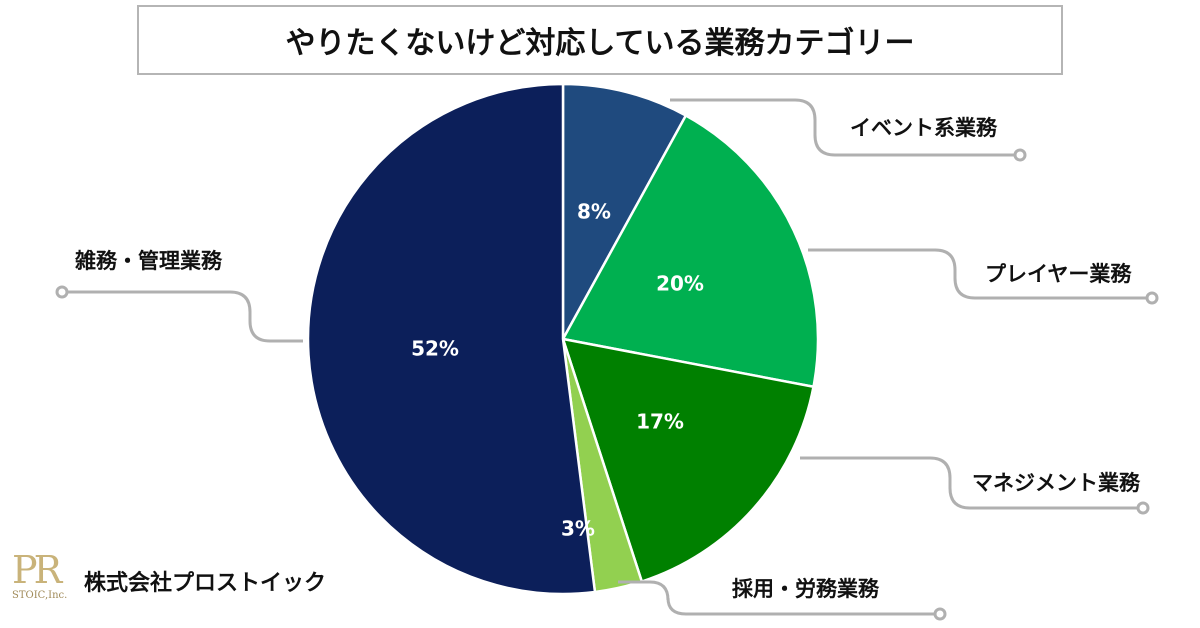 The height and width of the screenshot is (628, 1200). I want to click on logo-mark: PR, so click(37, 570).